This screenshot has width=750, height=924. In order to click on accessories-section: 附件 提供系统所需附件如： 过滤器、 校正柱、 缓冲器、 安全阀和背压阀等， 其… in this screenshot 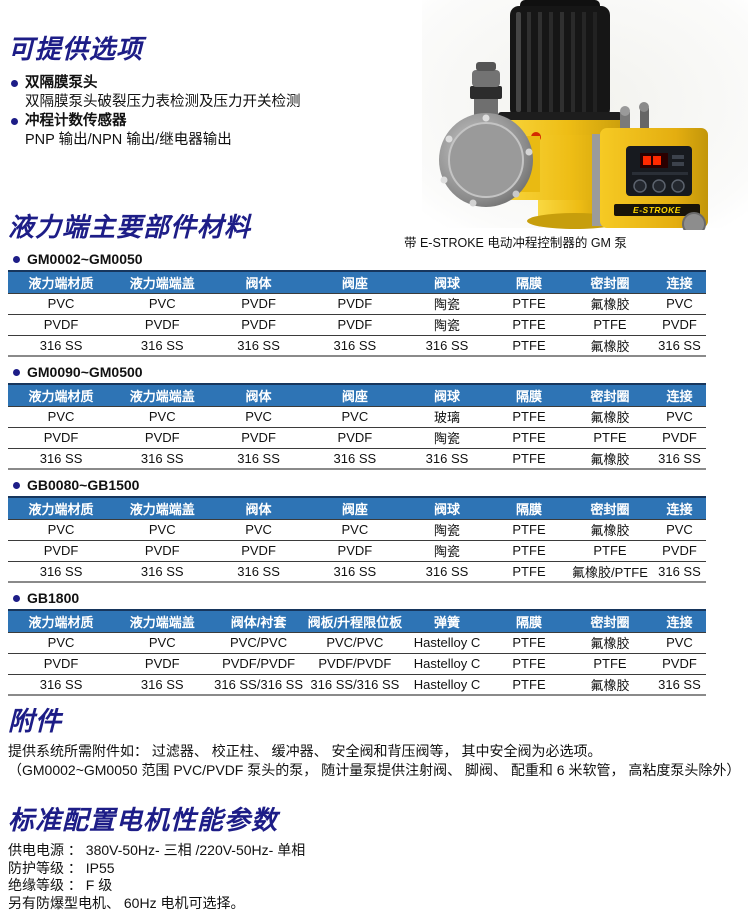, I will do `click(379, 742)`.